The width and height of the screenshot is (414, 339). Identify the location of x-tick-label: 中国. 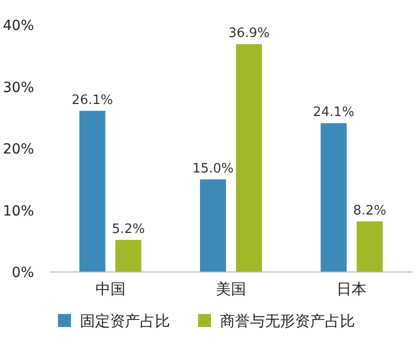
(110, 289).